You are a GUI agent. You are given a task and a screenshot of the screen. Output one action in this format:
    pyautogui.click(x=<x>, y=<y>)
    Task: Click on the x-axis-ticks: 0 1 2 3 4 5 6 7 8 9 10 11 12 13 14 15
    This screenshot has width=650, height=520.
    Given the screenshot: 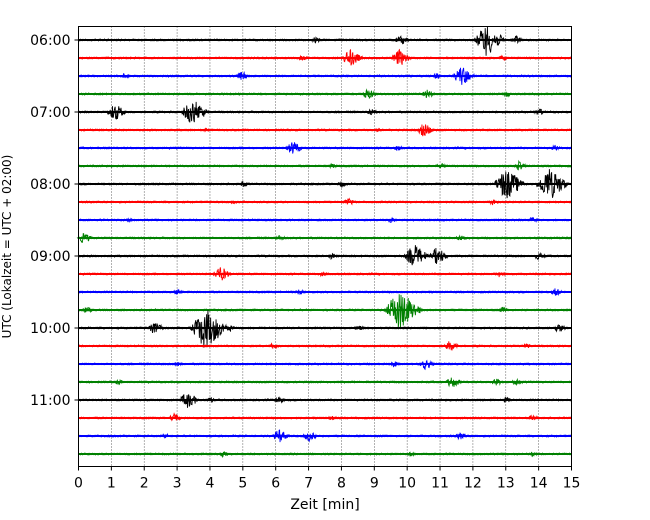 What is the action you would take?
    pyautogui.click(x=327, y=479)
    